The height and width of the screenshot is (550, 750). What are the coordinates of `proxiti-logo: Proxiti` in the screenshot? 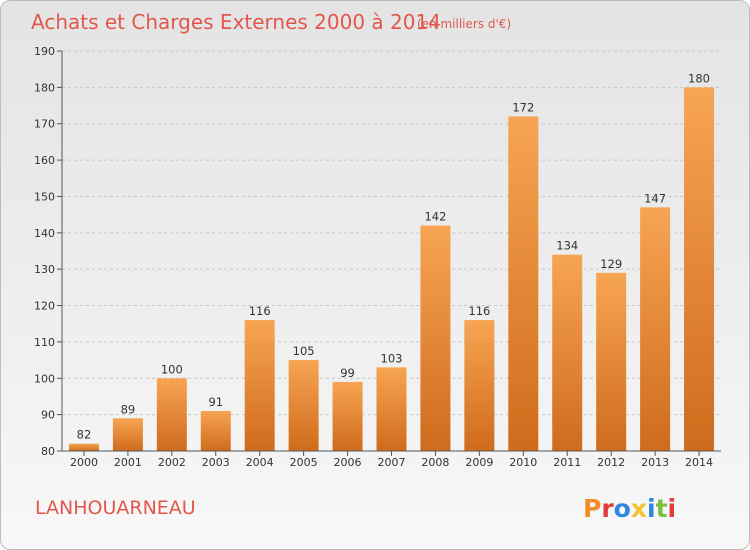 It's located at (629, 508).